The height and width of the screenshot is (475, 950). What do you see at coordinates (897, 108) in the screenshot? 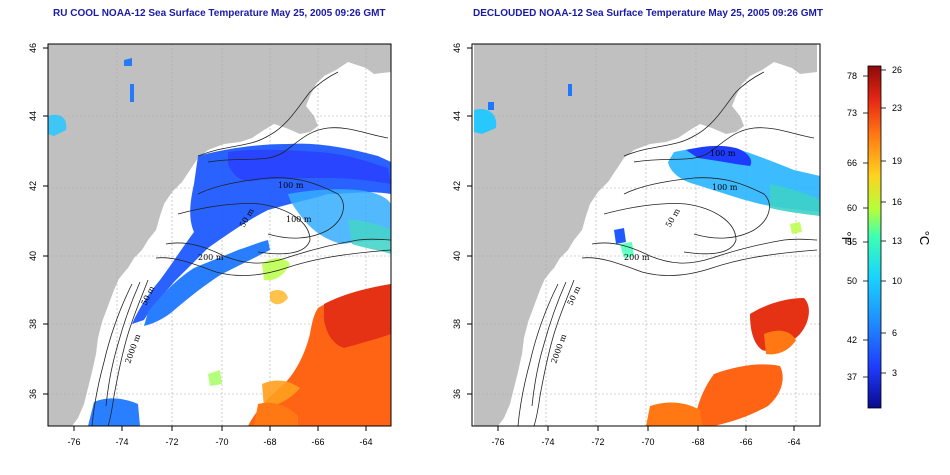
I see `colorbar-c-tick: 23` at bounding box center [897, 108].